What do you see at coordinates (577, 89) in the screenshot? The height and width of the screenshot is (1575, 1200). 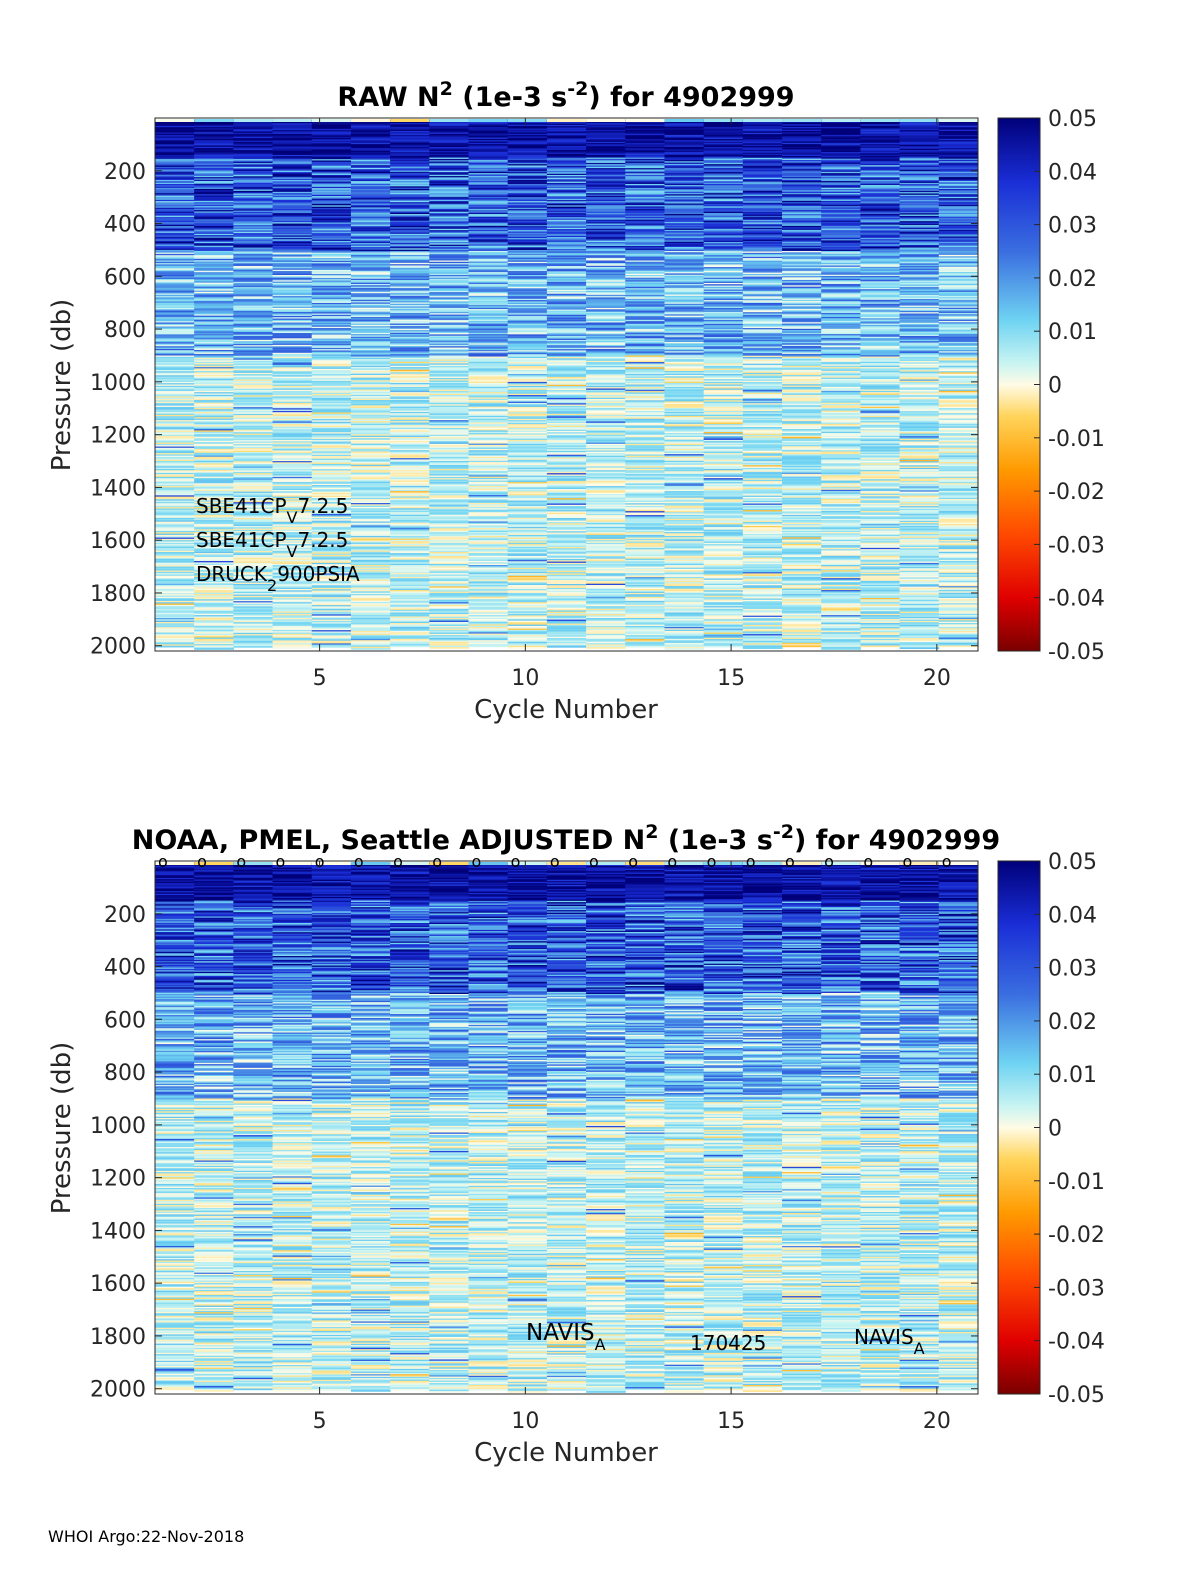 I see `title-part: -2` at bounding box center [577, 89].